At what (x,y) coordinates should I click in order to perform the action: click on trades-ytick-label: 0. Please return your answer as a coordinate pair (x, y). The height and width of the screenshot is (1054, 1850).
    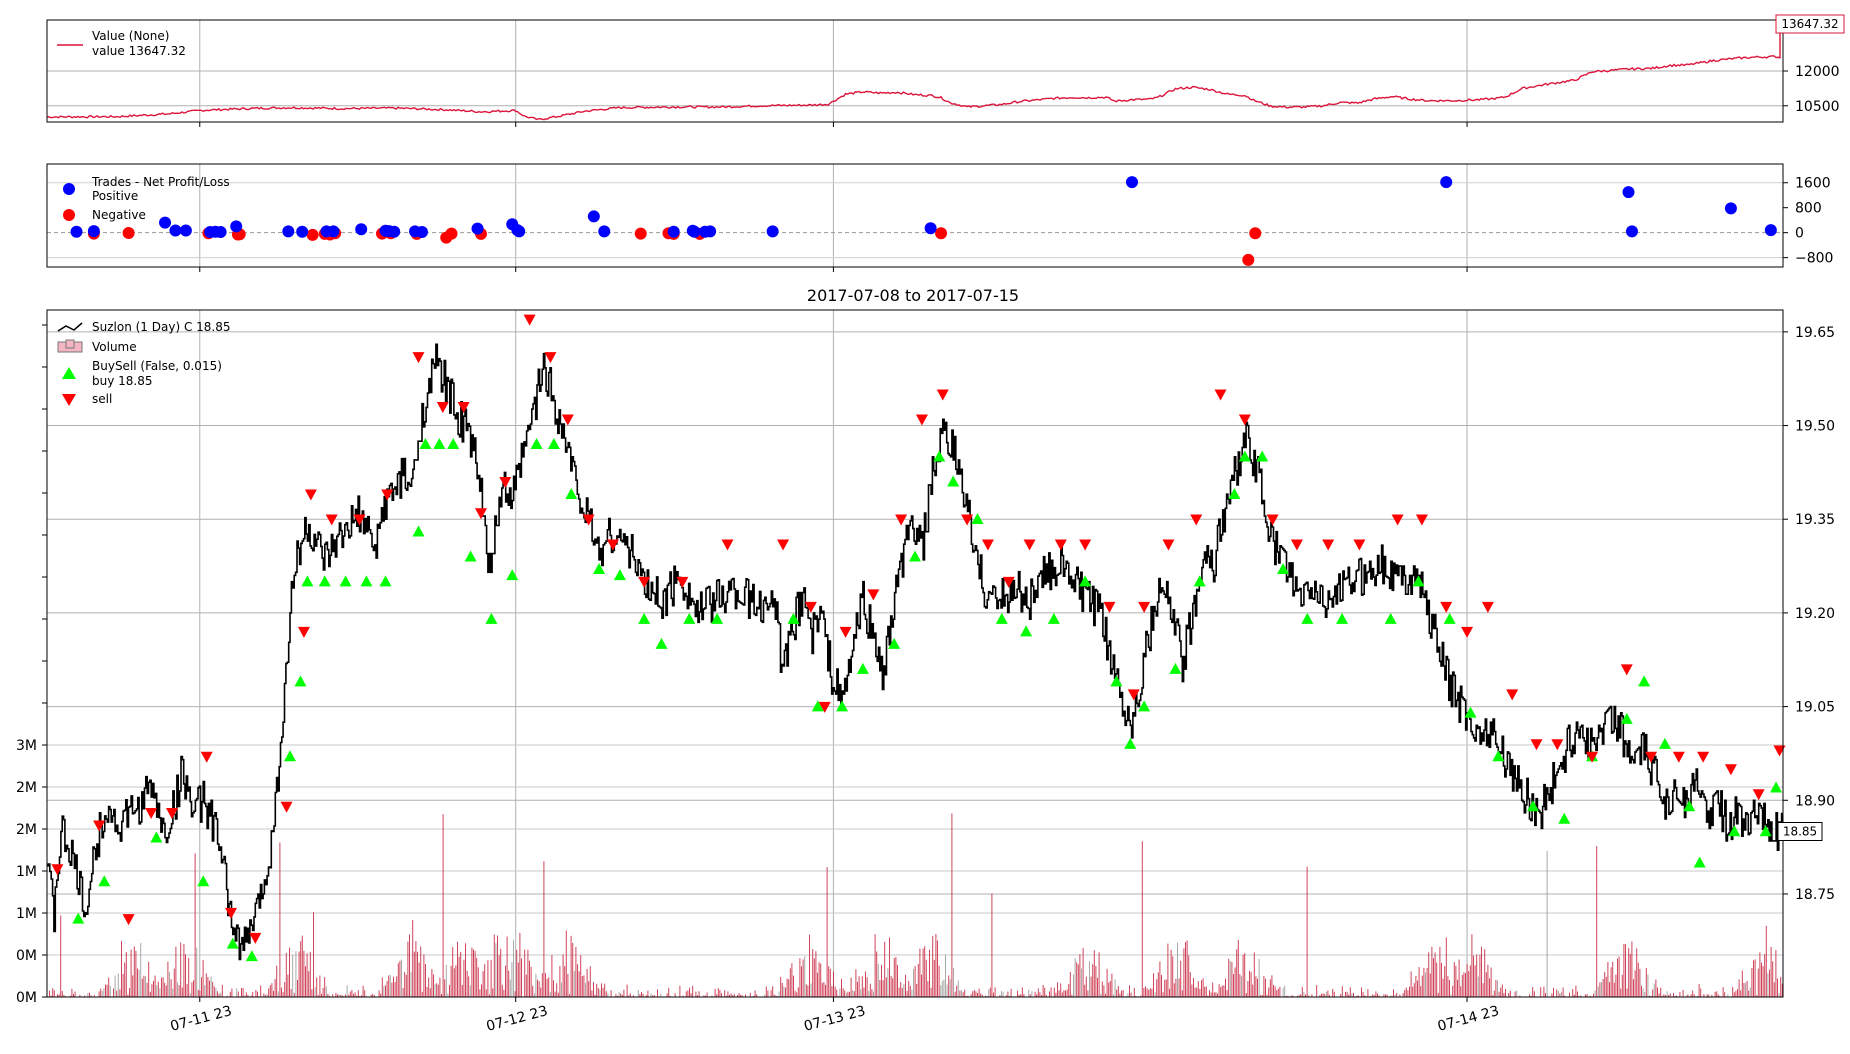
    Looking at the image, I should click on (1799, 234).